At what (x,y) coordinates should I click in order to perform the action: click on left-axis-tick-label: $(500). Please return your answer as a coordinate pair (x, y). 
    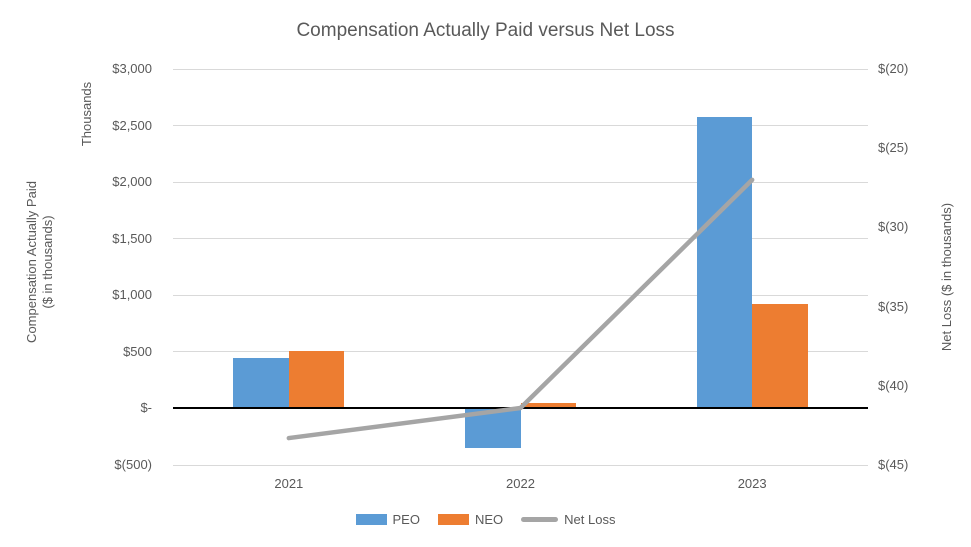
    Looking at the image, I should click on (133, 464).